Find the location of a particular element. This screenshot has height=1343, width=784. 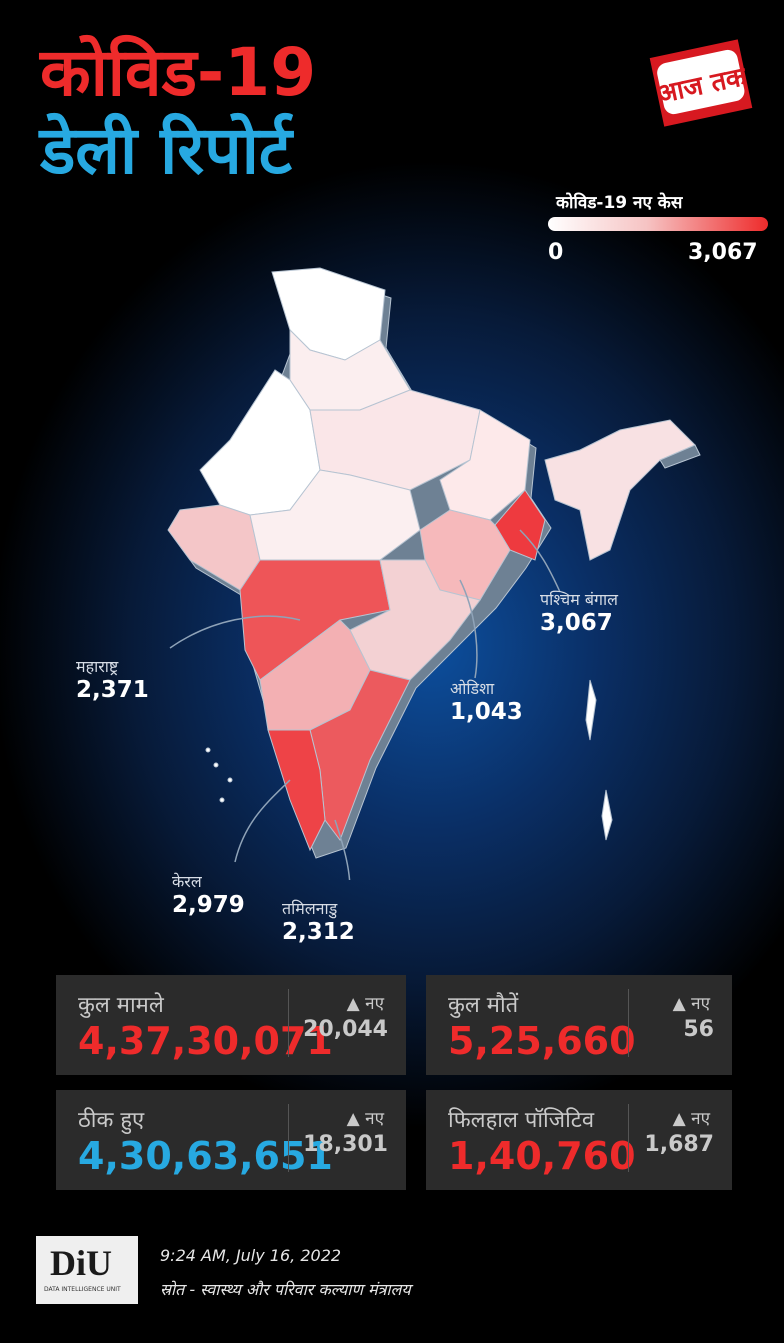

diu-logo: DiU DATA INTELLIGENCE UNIT is located at coordinates (87, 1270).